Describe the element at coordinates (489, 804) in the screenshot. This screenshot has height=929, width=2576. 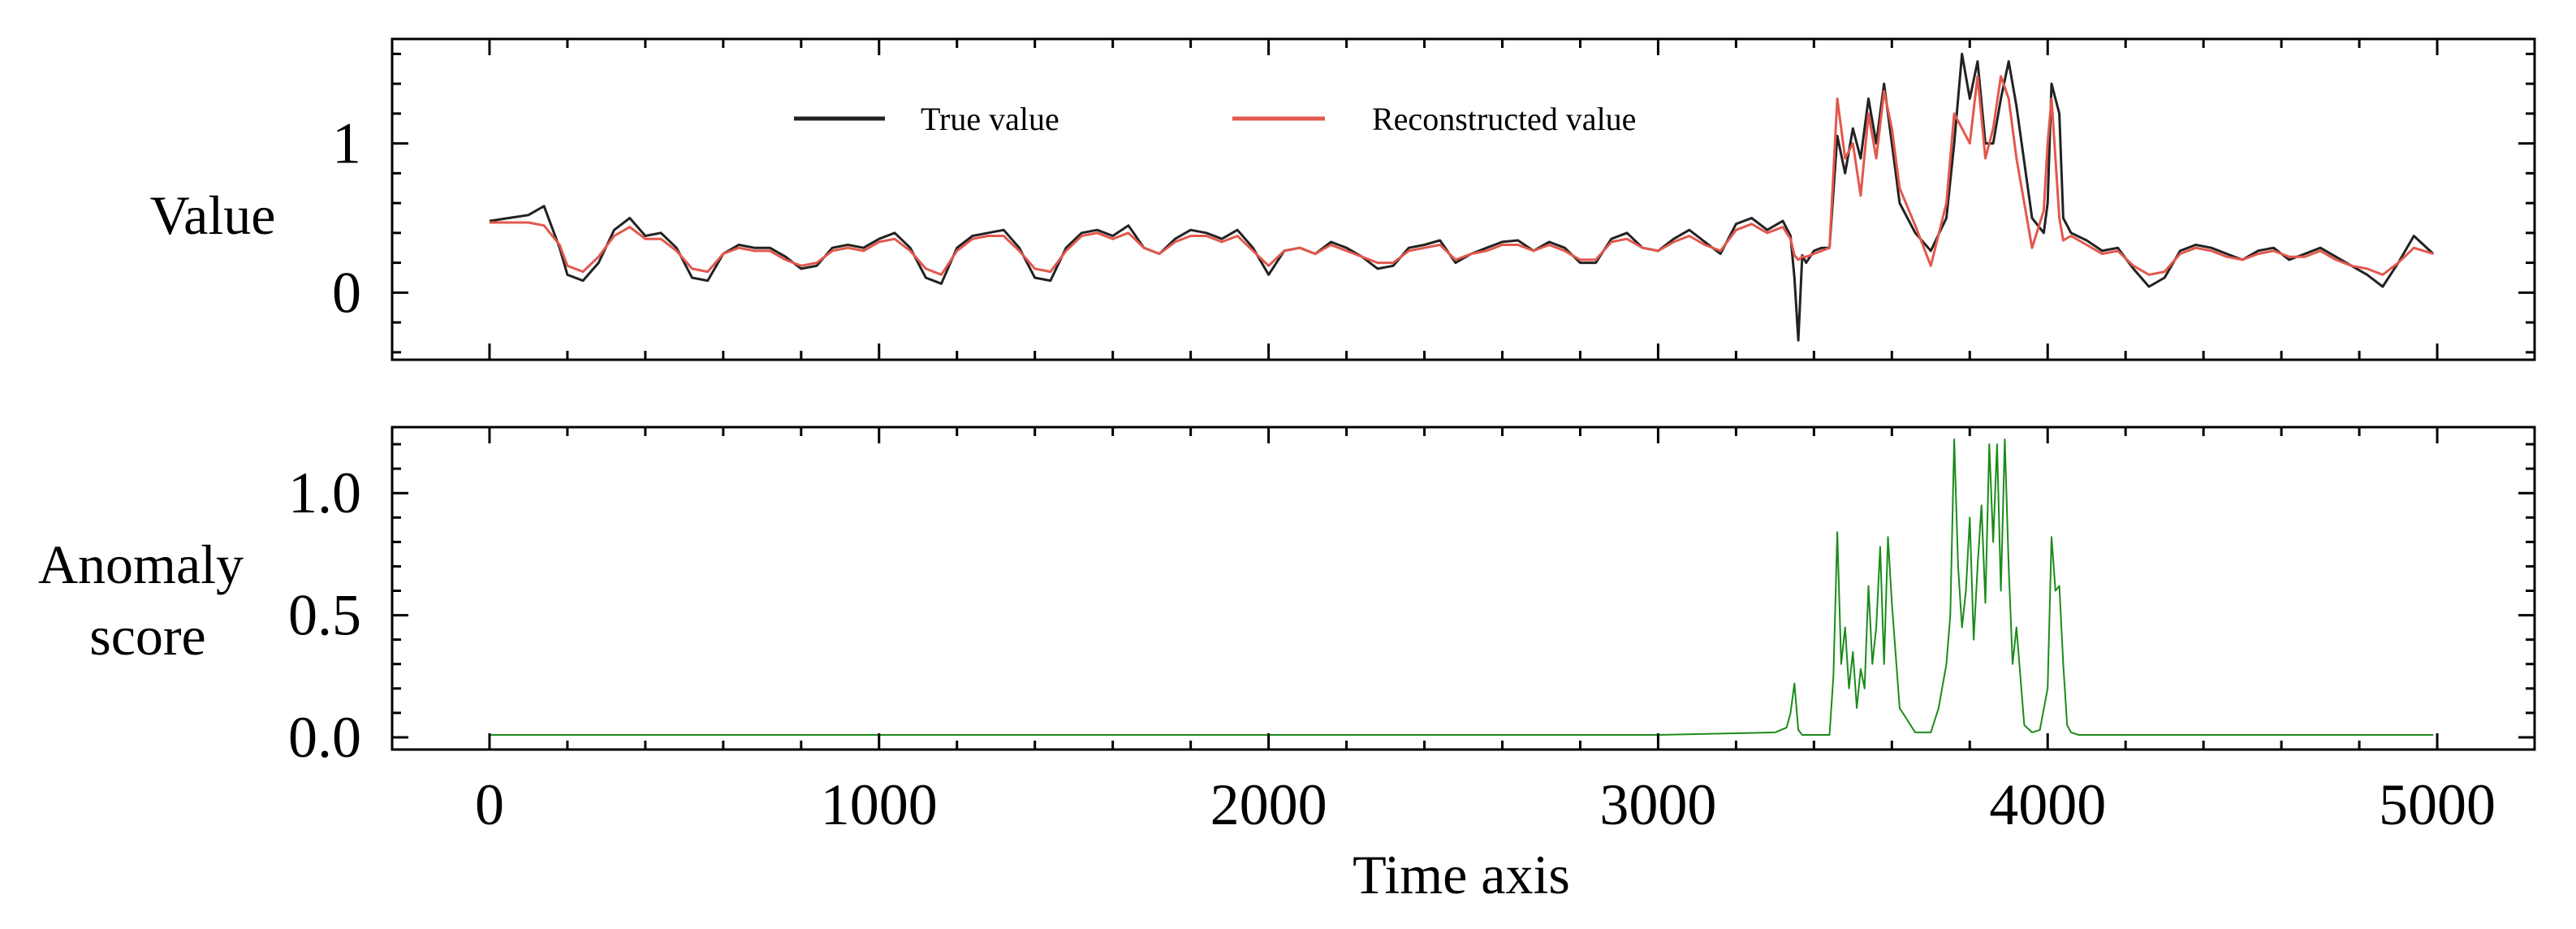
I see `x-tick-label: 0` at that location.